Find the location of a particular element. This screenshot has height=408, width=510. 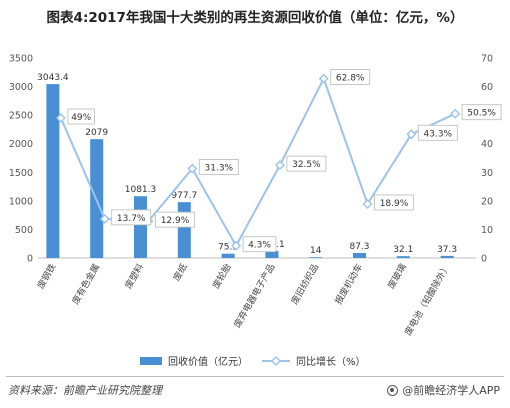

growth-value-label: 32.5% is located at coordinates (306, 165).